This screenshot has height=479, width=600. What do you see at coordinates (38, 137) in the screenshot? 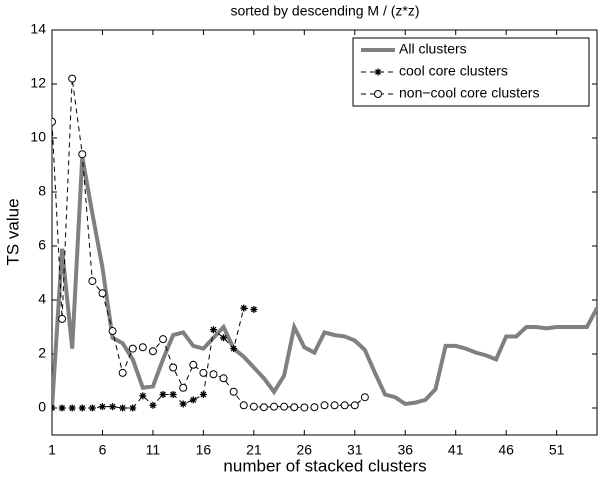
I see `y-tick-label: 10` at bounding box center [38, 137].